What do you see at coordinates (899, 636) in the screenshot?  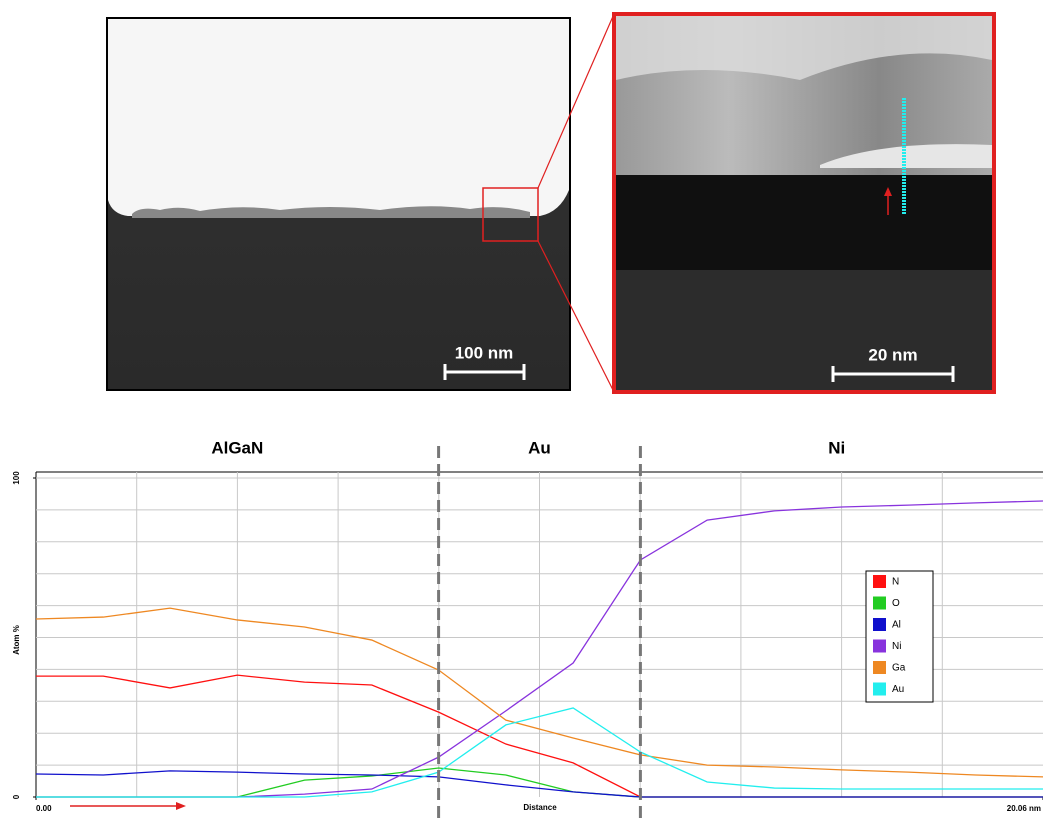 I see `legend-box` at bounding box center [899, 636].